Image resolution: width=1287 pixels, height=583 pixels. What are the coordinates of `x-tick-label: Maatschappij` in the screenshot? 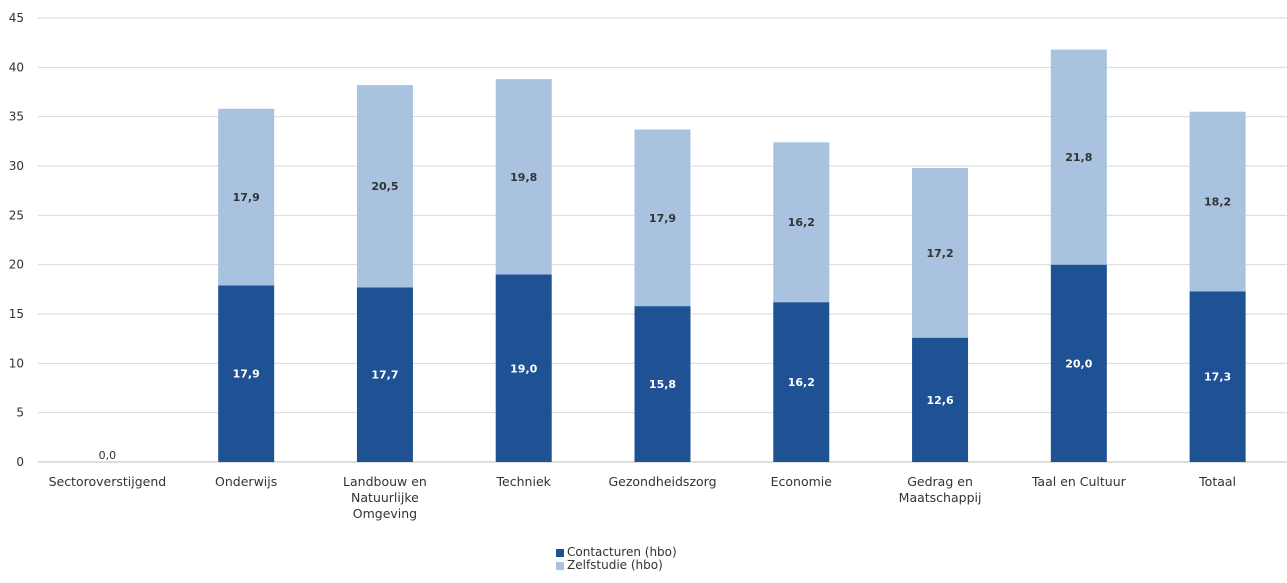 It's located at (940, 497).